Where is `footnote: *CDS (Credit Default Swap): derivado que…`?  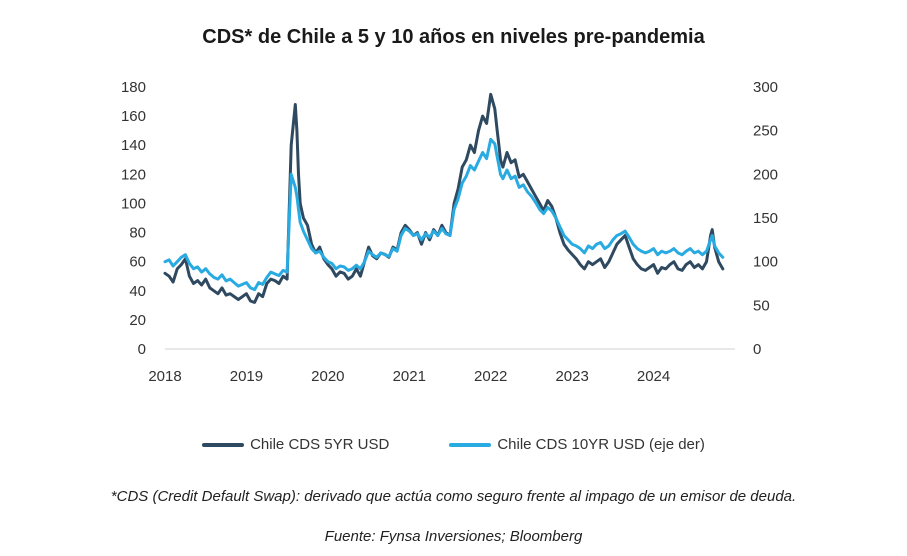
footnote: *CDS (Credit Default Swap): derivado que… is located at coordinates (453, 496).